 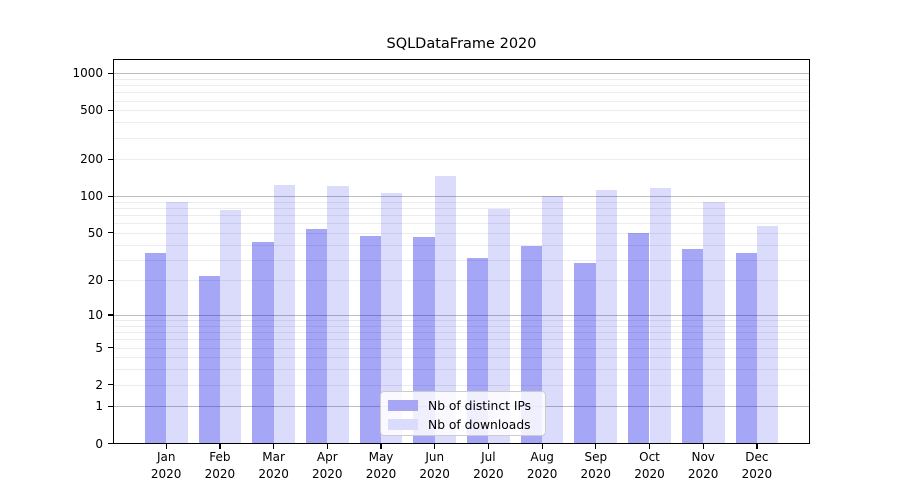 I want to click on bar-distinct-ips-may, so click(x=370, y=340).